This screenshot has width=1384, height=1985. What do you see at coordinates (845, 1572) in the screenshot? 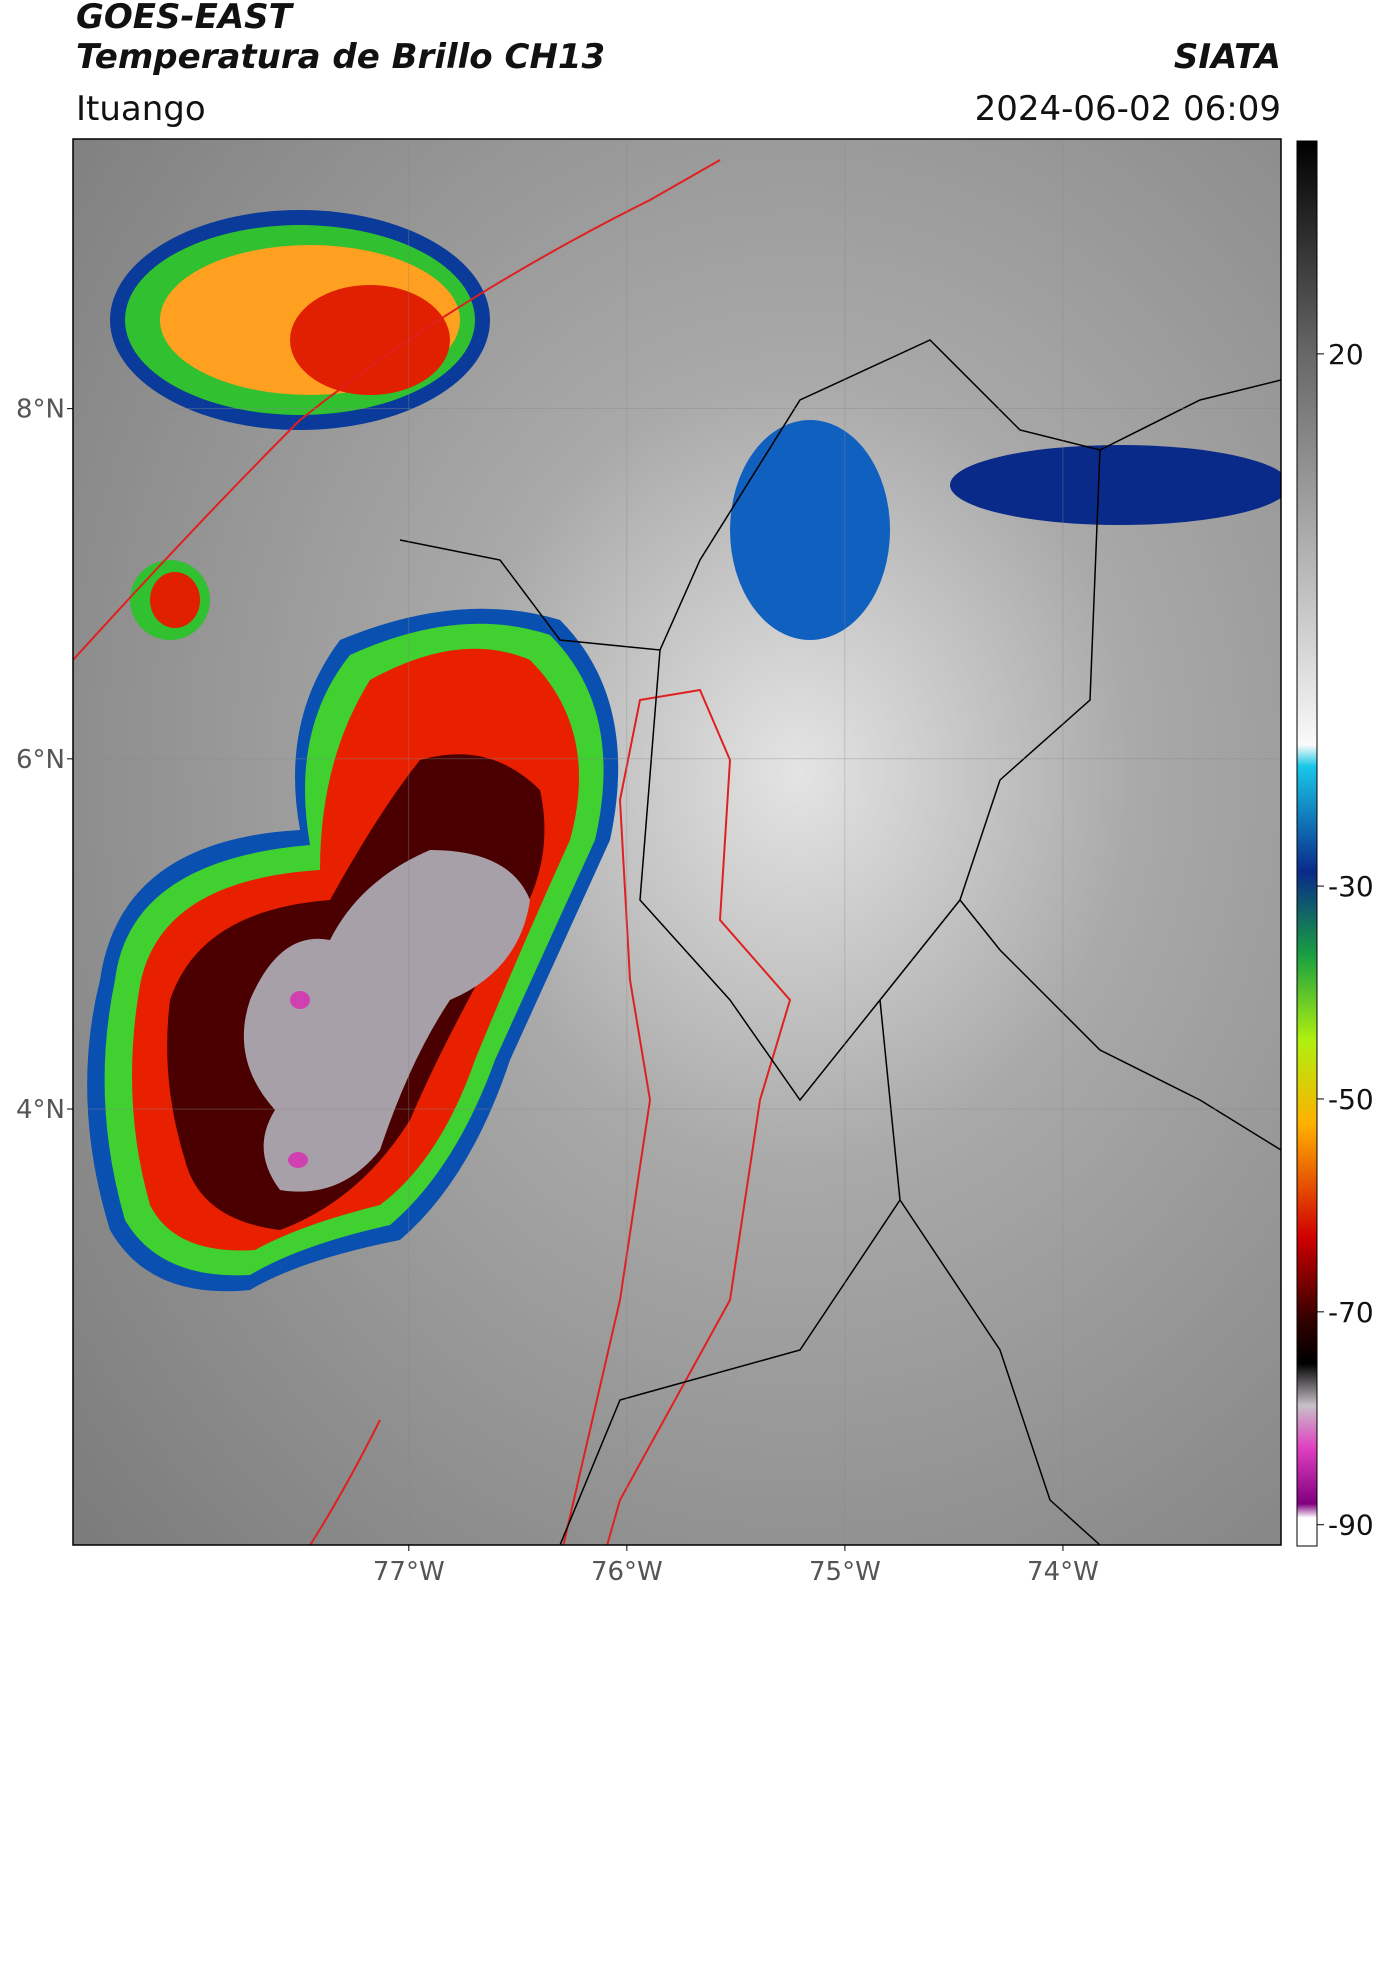
I see `x-tick-label: 75°W` at bounding box center [845, 1572].